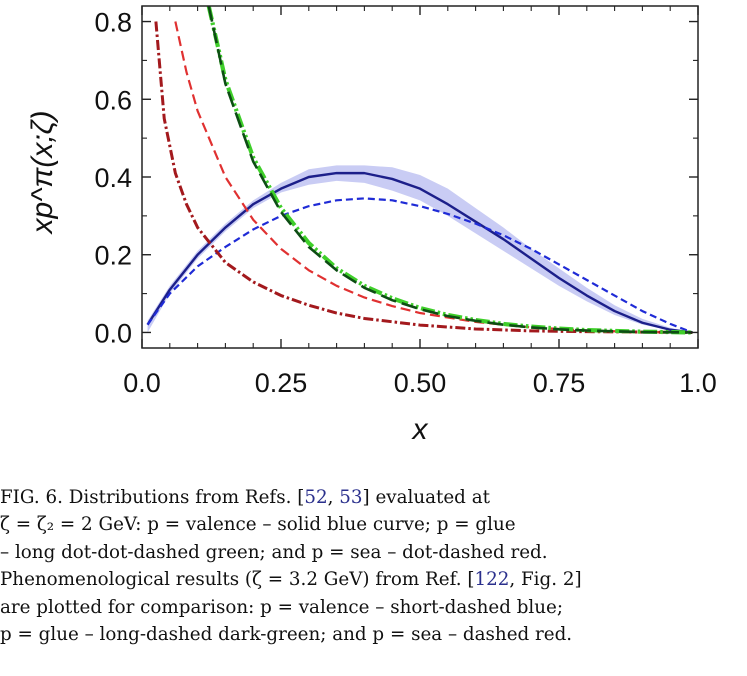  What do you see at coordinates (113, 100) in the screenshot?
I see `y-tick-label: 0.6` at bounding box center [113, 100].